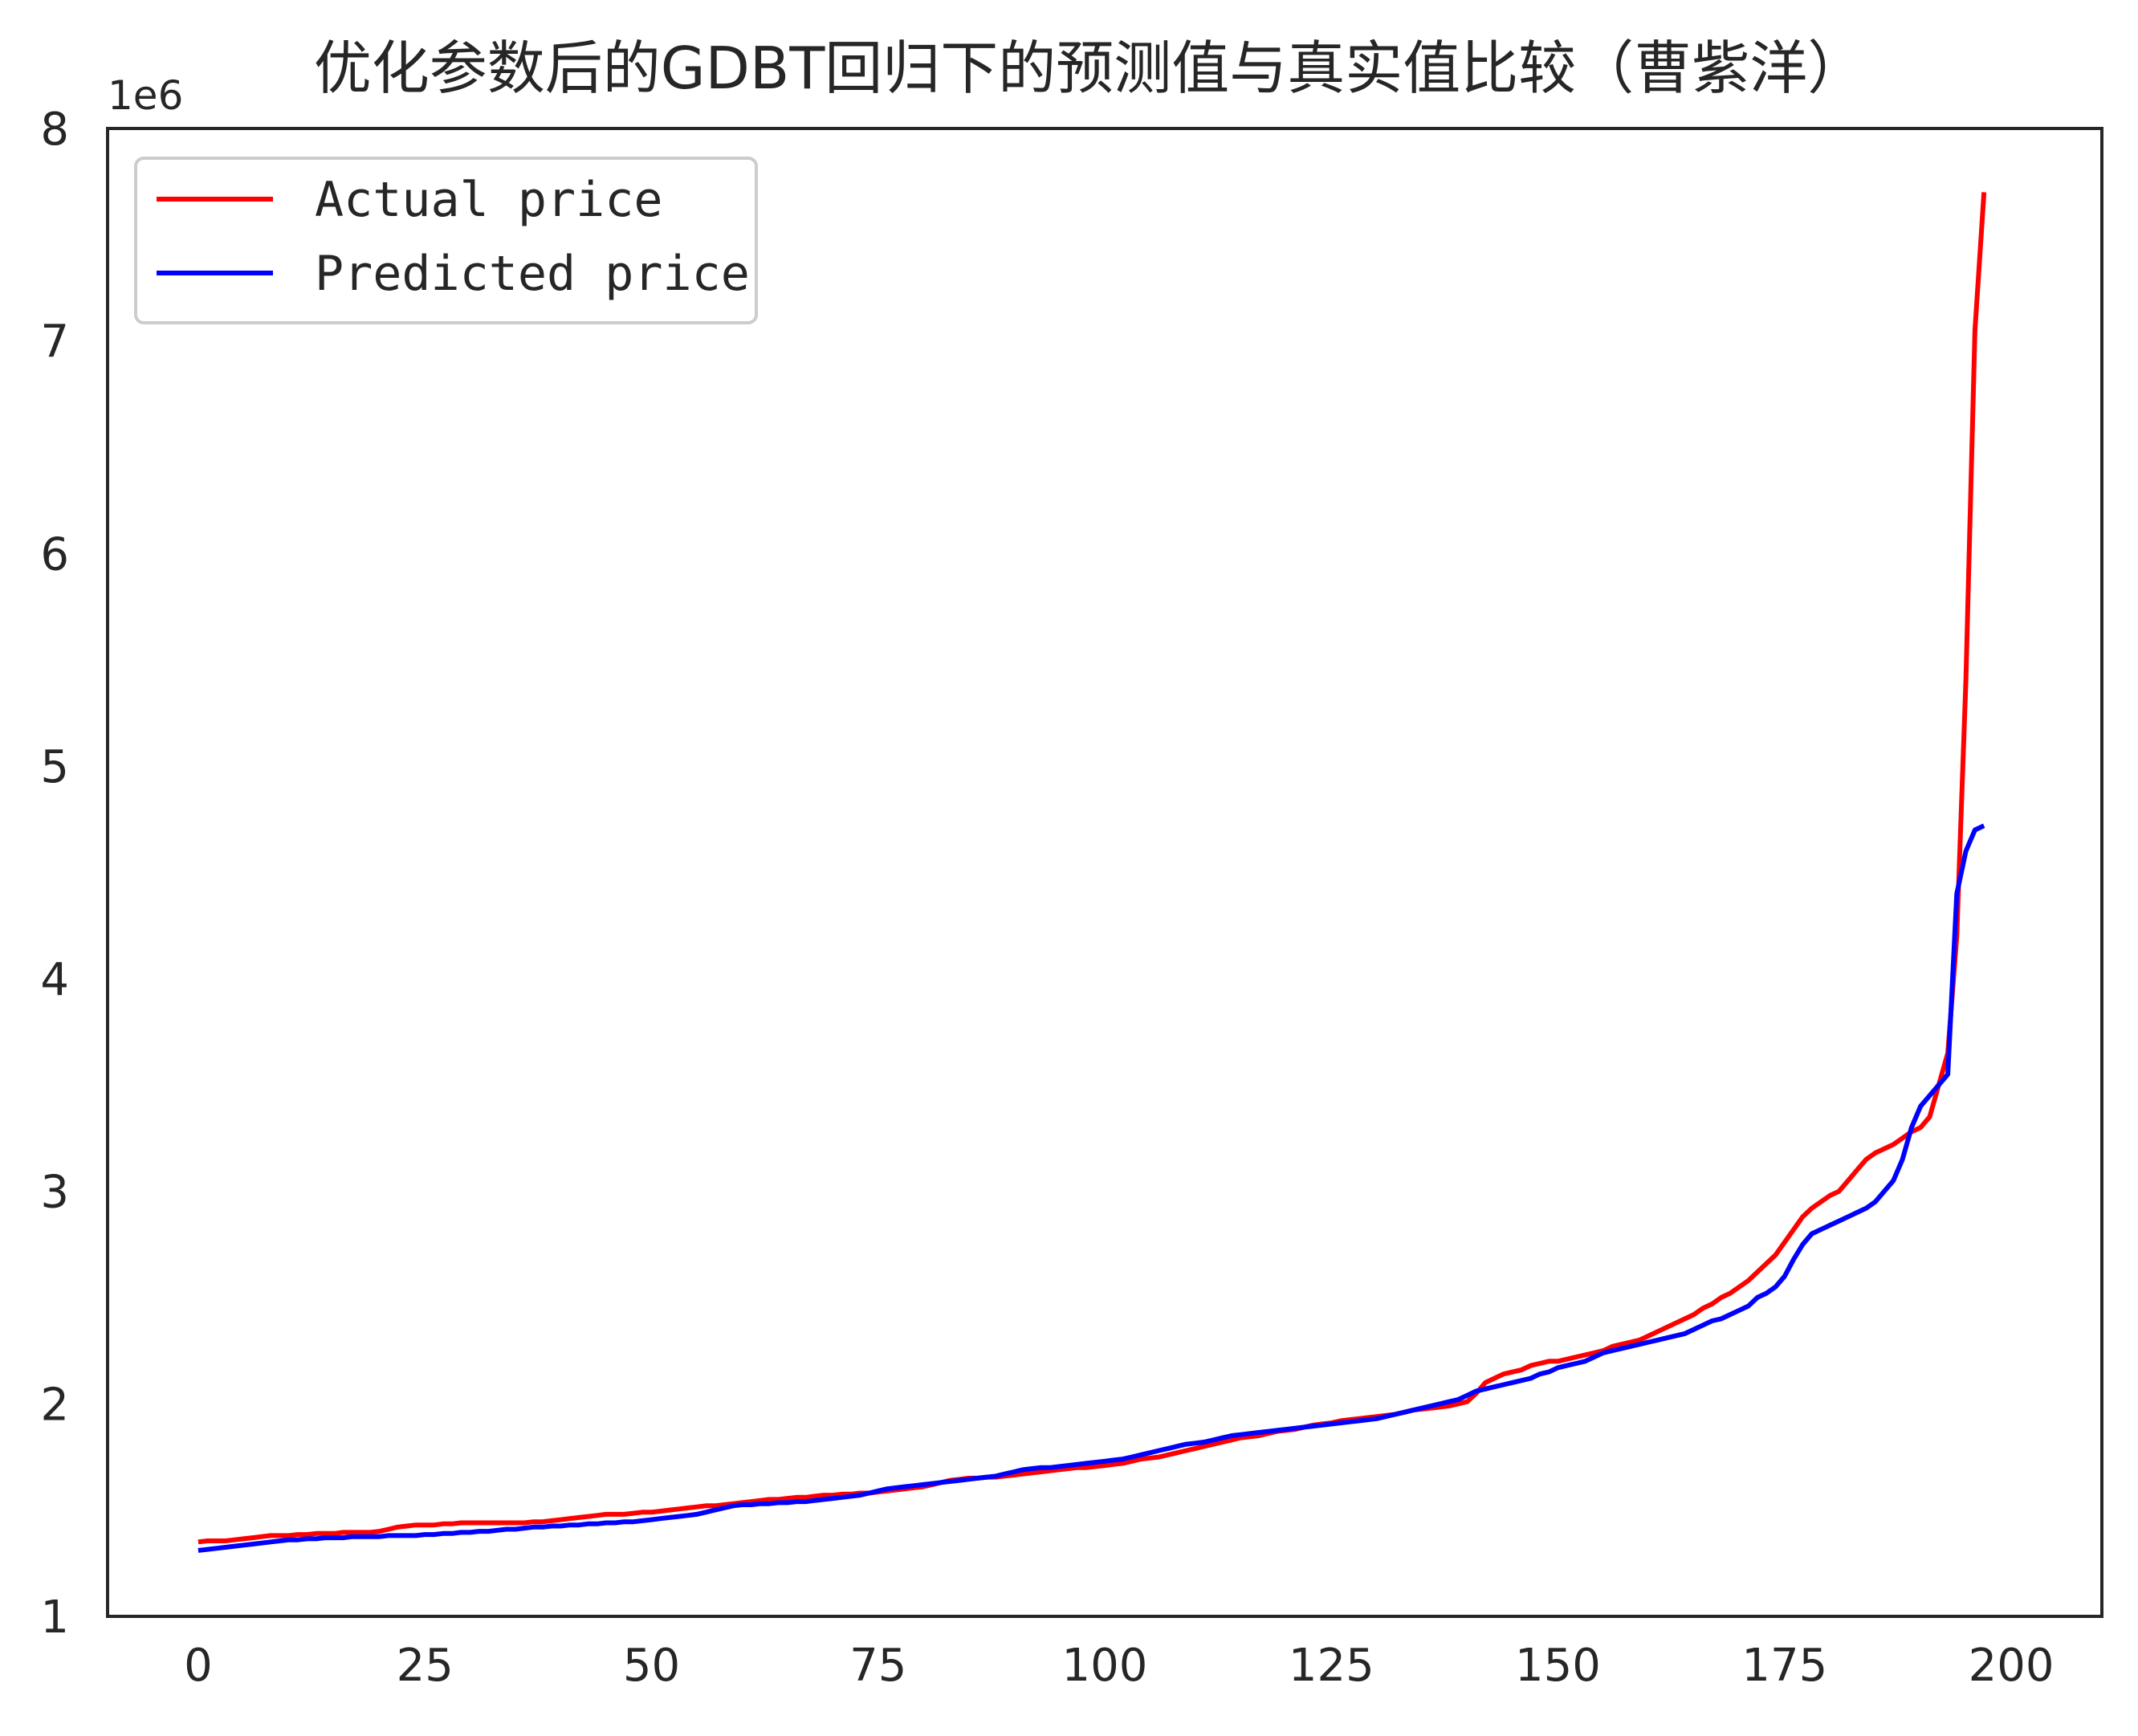  Describe the element at coordinates (426, 1666) in the screenshot. I see `x-tick-label: 25` at that location.